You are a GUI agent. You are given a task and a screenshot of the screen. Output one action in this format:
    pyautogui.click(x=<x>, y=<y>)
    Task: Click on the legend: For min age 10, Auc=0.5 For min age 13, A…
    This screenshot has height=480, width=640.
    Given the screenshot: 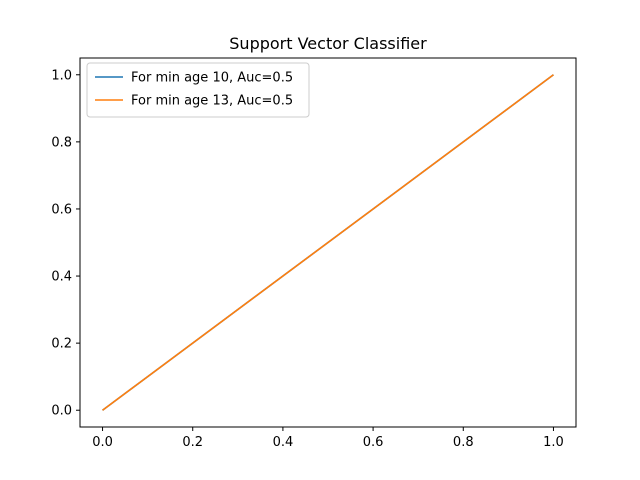 What is the action you would take?
    pyautogui.click(x=198, y=90)
    